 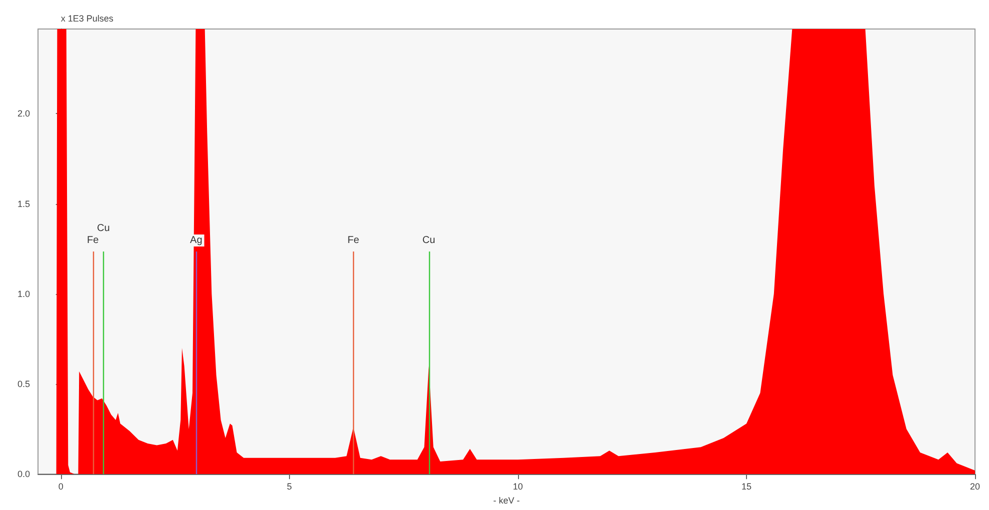 I want to click on x-tick-label: 5, so click(x=289, y=487).